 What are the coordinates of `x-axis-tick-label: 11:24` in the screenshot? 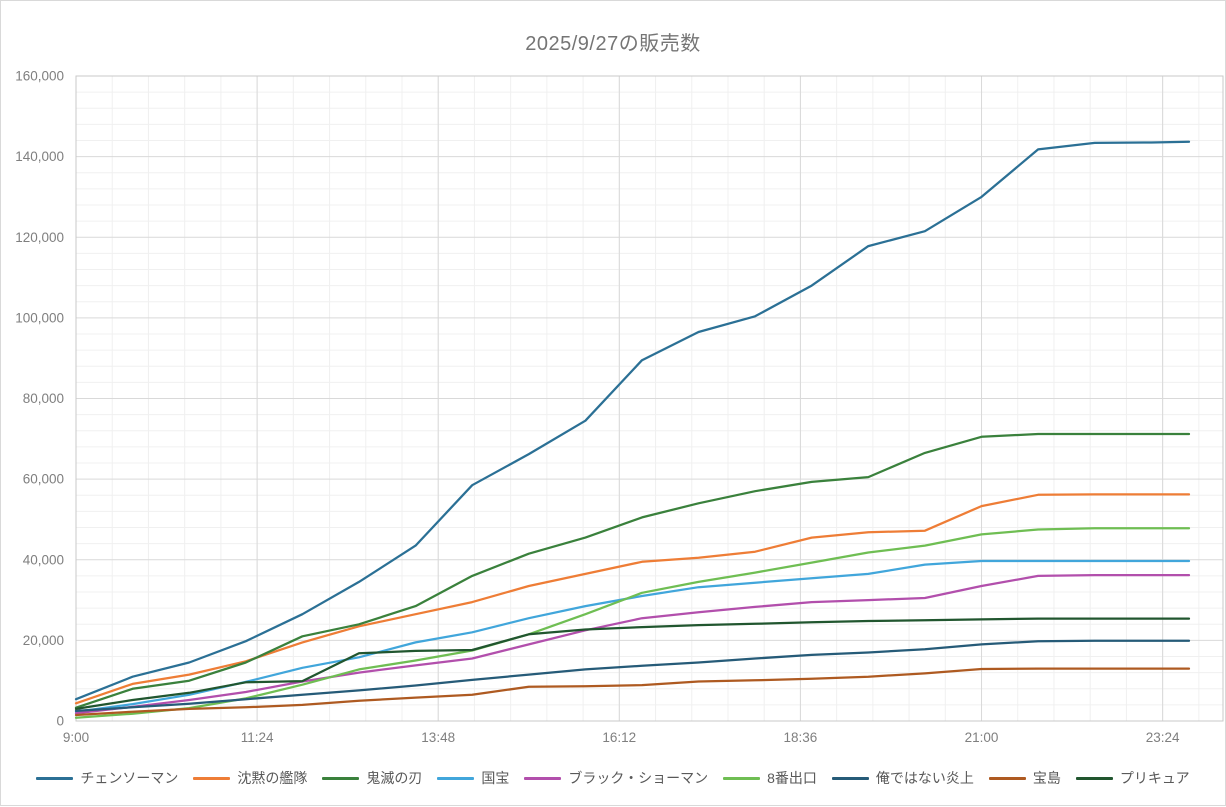 It's located at (257, 737).